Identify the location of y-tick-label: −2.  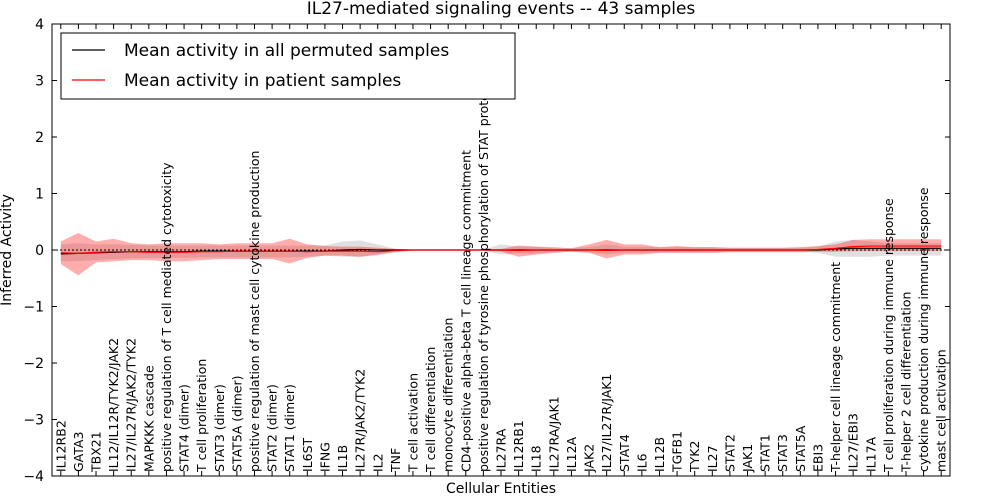
(33, 364).